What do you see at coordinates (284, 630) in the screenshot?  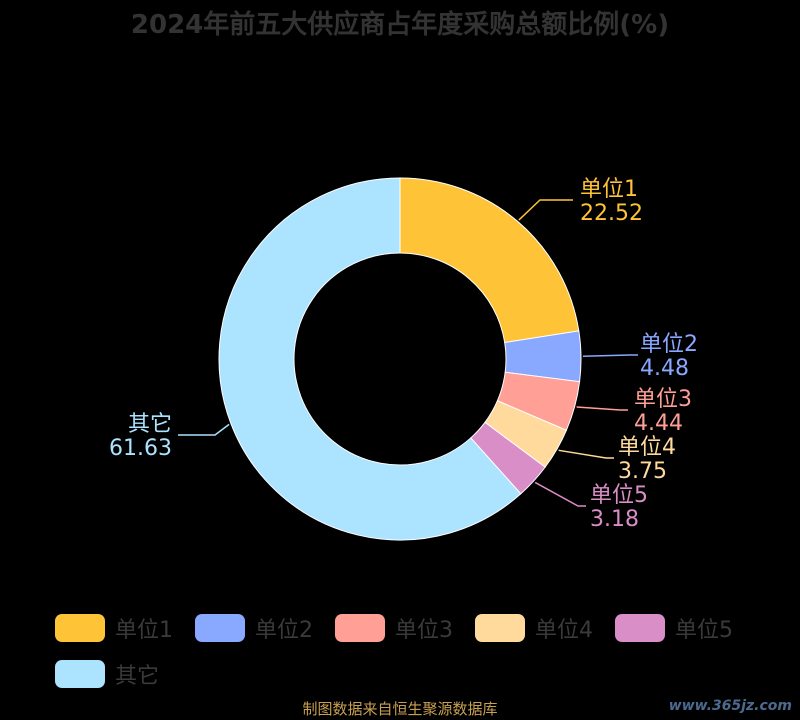 I see `legend-label: 单位2` at bounding box center [284, 630].